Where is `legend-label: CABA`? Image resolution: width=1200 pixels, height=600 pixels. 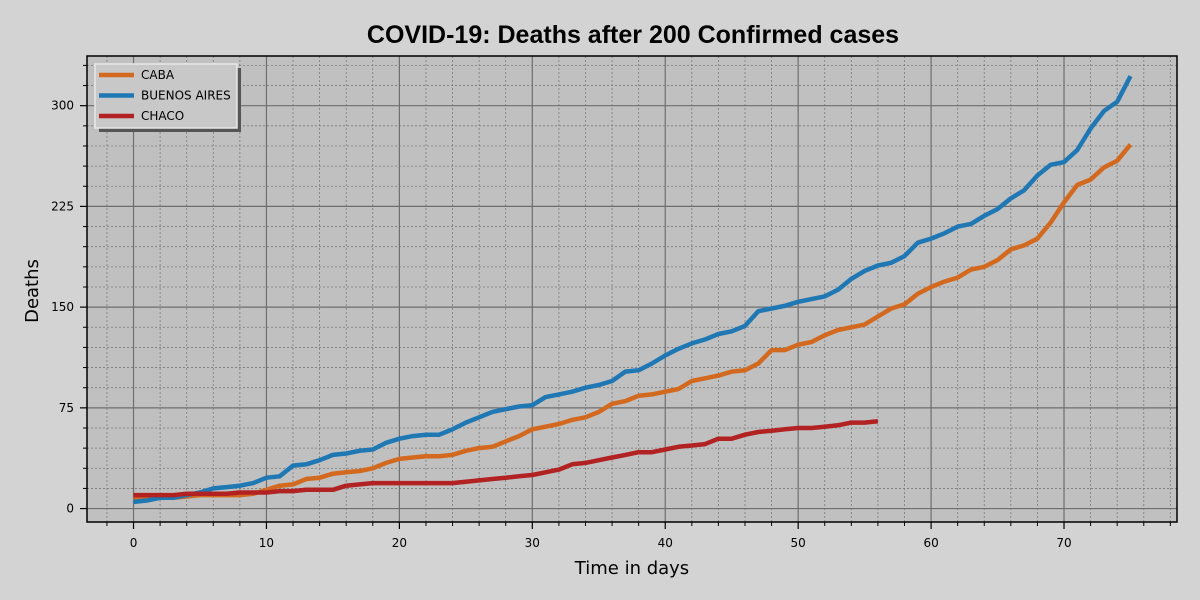
legend-label: CABA is located at coordinates (158, 75).